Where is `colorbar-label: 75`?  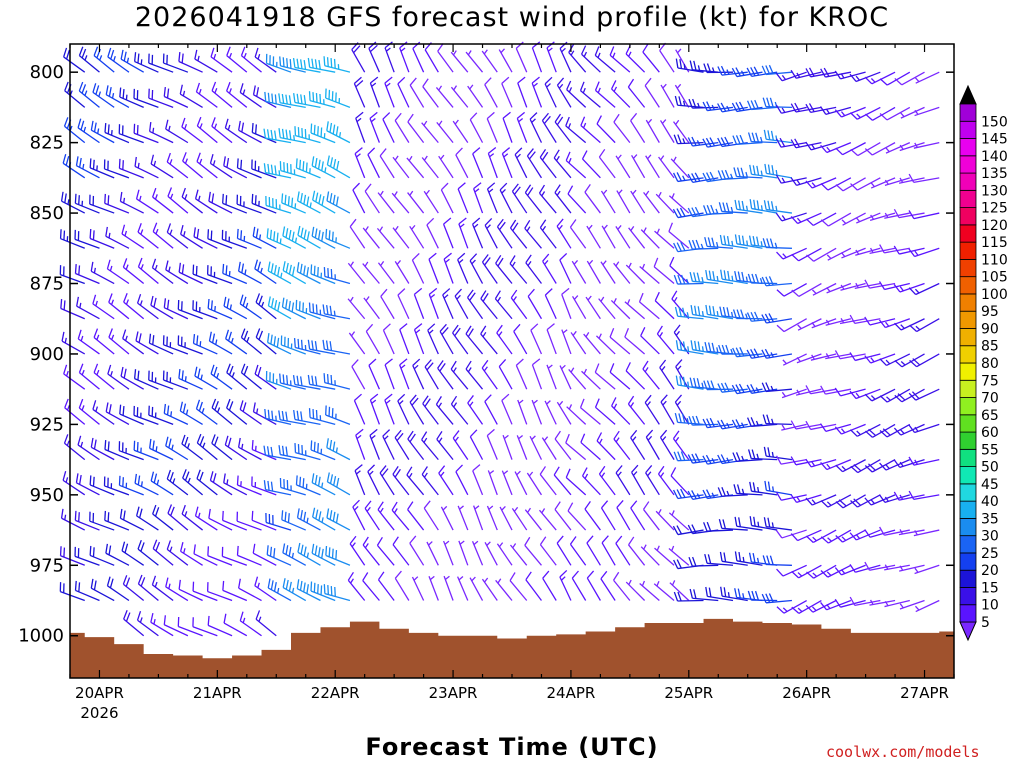 colorbar-label: 75 is located at coordinates (990, 381).